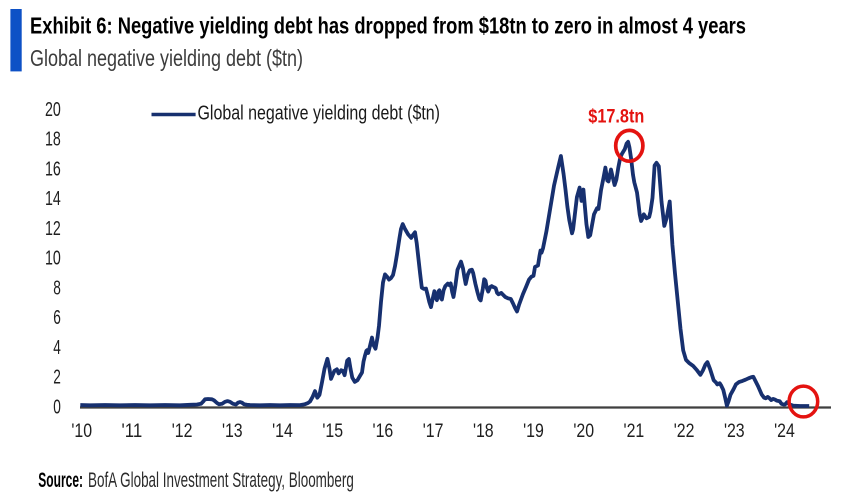 The width and height of the screenshot is (843, 504). Describe the element at coordinates (53, 140) in the screenshot. I see `svg-text: 18` at that location.